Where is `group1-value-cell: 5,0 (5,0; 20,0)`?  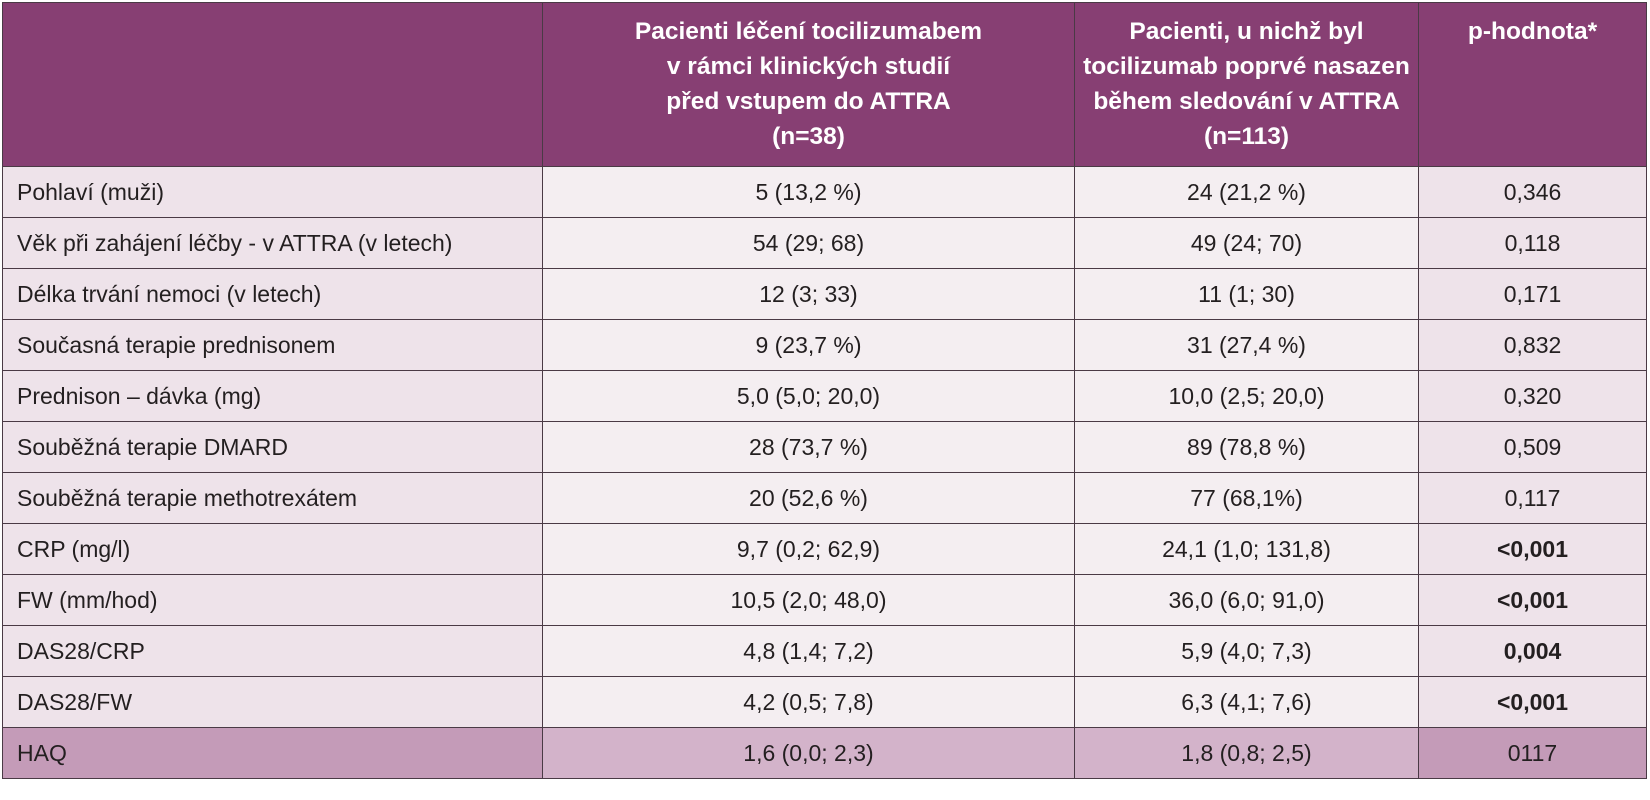 group1-value-cell: 5,0 (5,0; 20,0) is located at coordinates (808, 396).